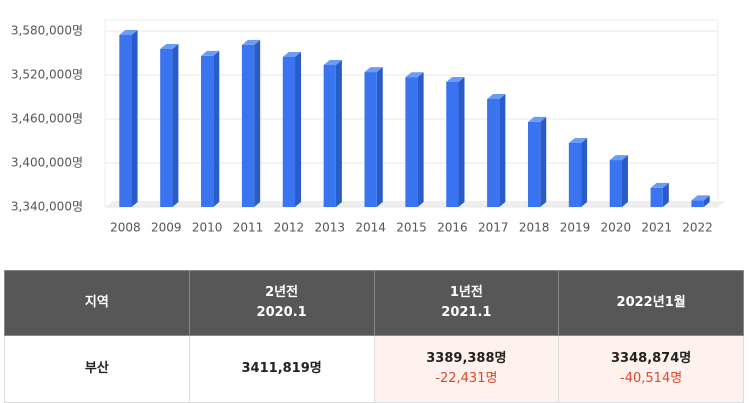  I want to click on x-tick-label: 2018, so click(534, 228).